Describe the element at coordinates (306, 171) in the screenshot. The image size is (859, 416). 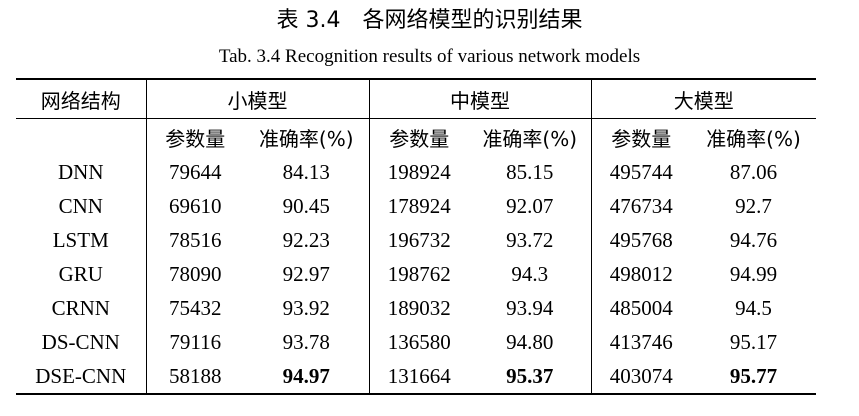
I see `small-accuracy: 84.13` at that location.